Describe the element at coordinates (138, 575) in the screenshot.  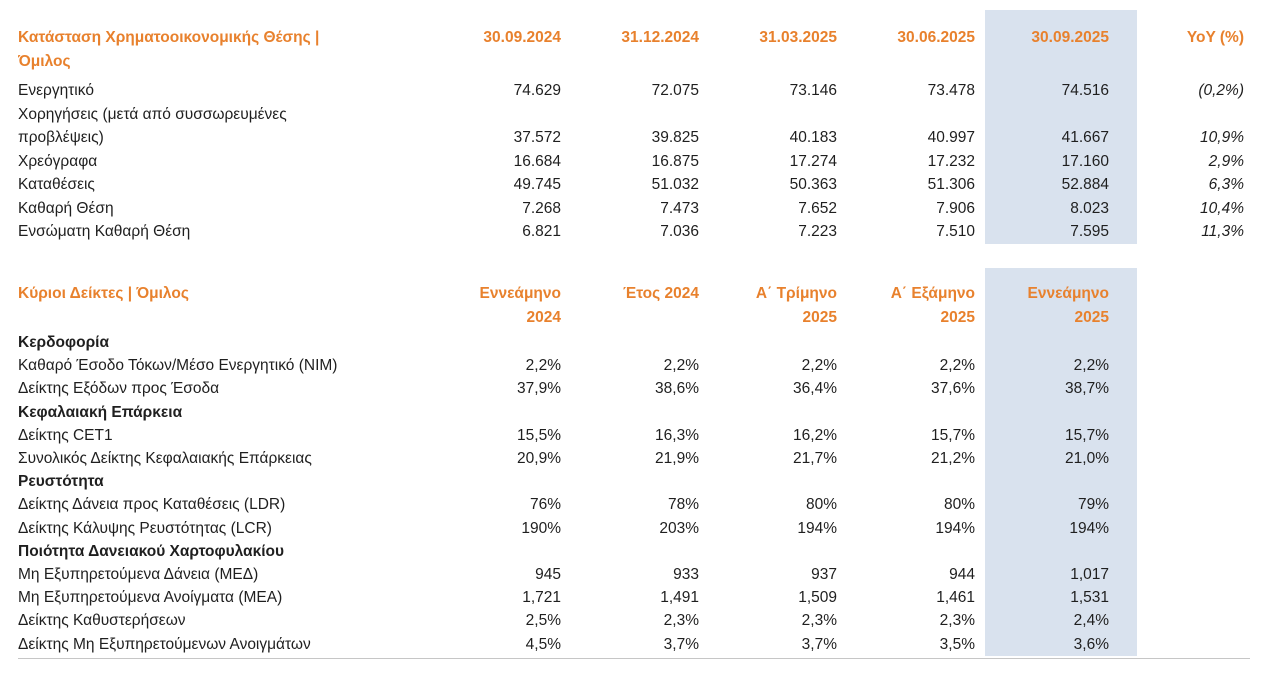
I see `row-label: Μη Εξυπηρετούμενα Δάνεια (ΜΕΔ)` at that location.